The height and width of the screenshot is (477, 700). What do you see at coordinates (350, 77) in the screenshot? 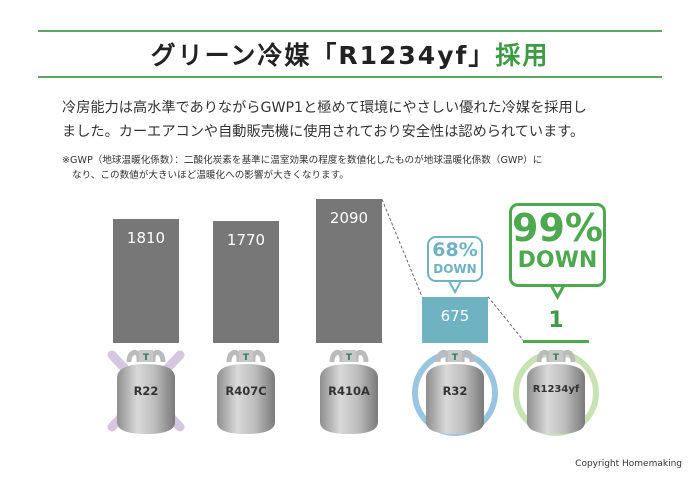
I see `bottom-rule` at bounding box center [350, 77].